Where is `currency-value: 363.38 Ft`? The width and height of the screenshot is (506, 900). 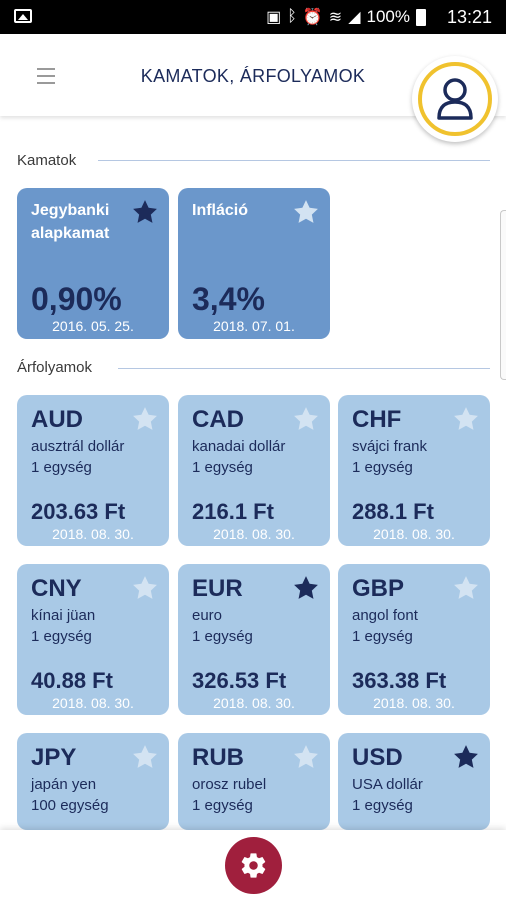 currency-value: 363.38 Ft is located at coordinates (399, 680).